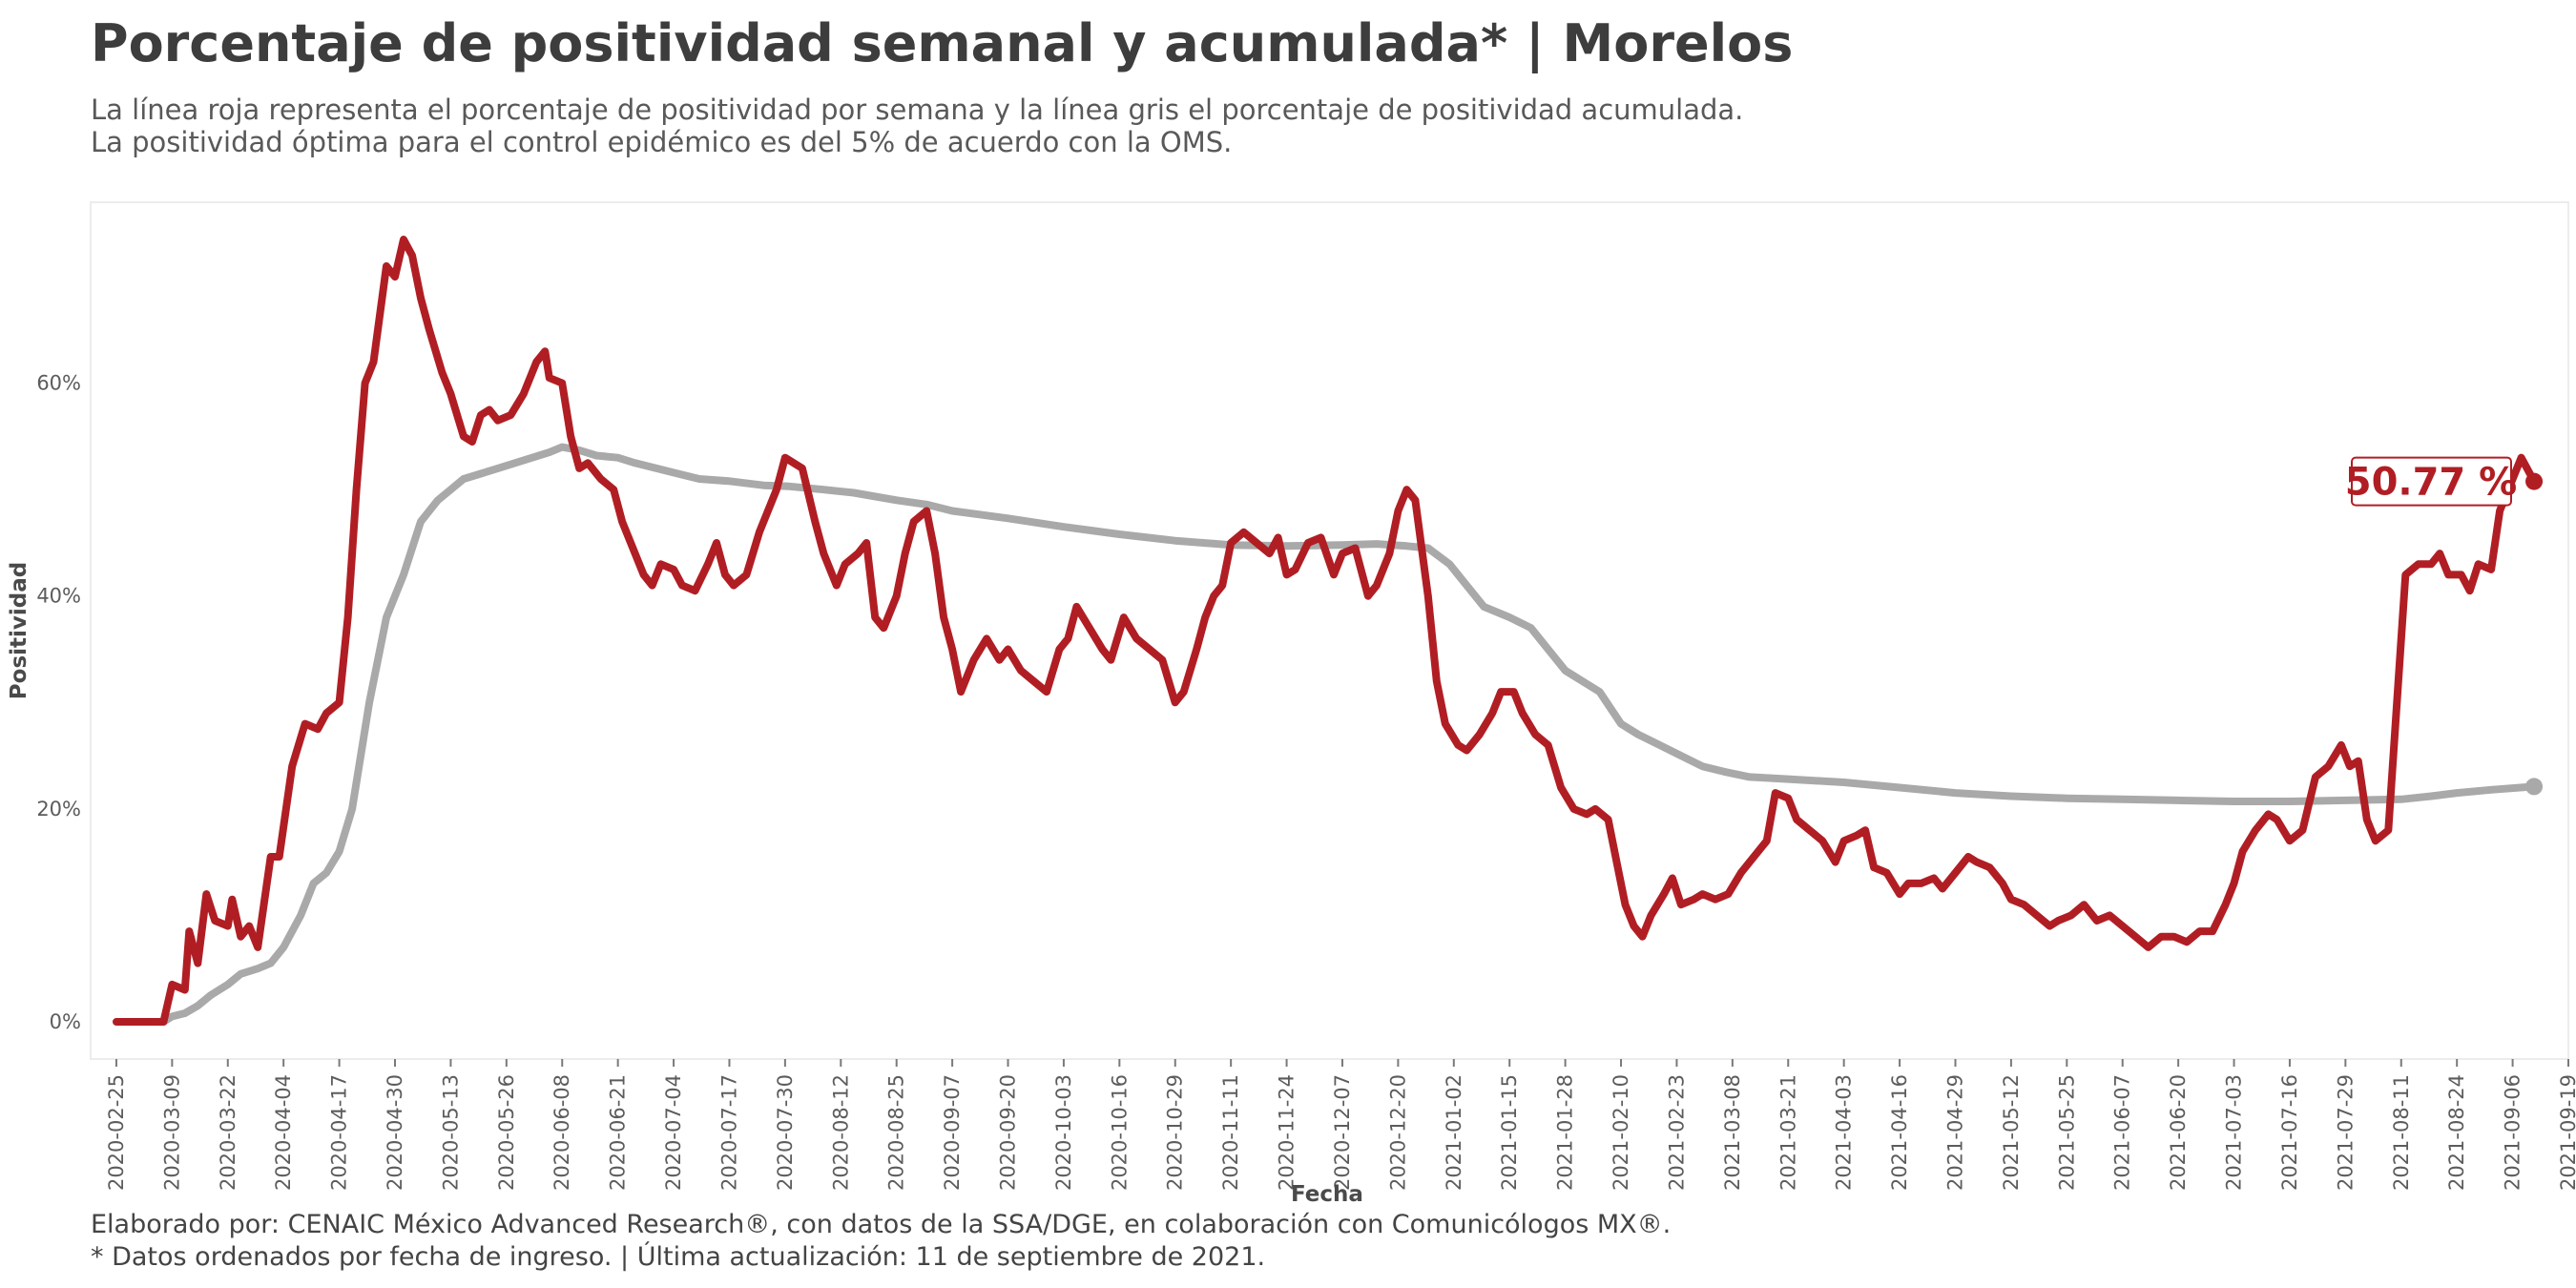  Describe the element at coordinates (673, 1132) in the screenshot. I see `x-tick-label: 2020-07-04` at that location.